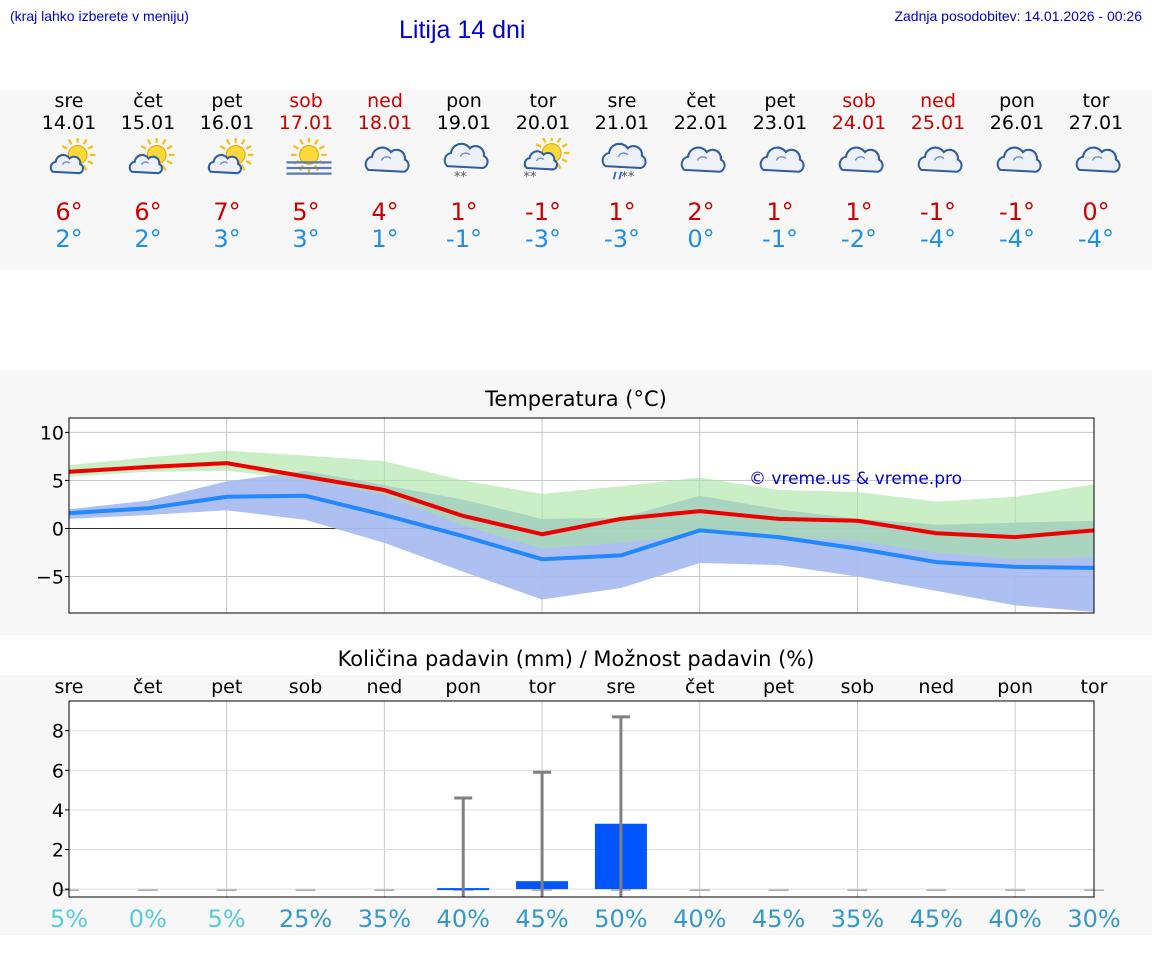  What do you see at coordinates (464, 123) in the screenshot?
I see `day-date: 19.01` at bounding box center [464, 123].